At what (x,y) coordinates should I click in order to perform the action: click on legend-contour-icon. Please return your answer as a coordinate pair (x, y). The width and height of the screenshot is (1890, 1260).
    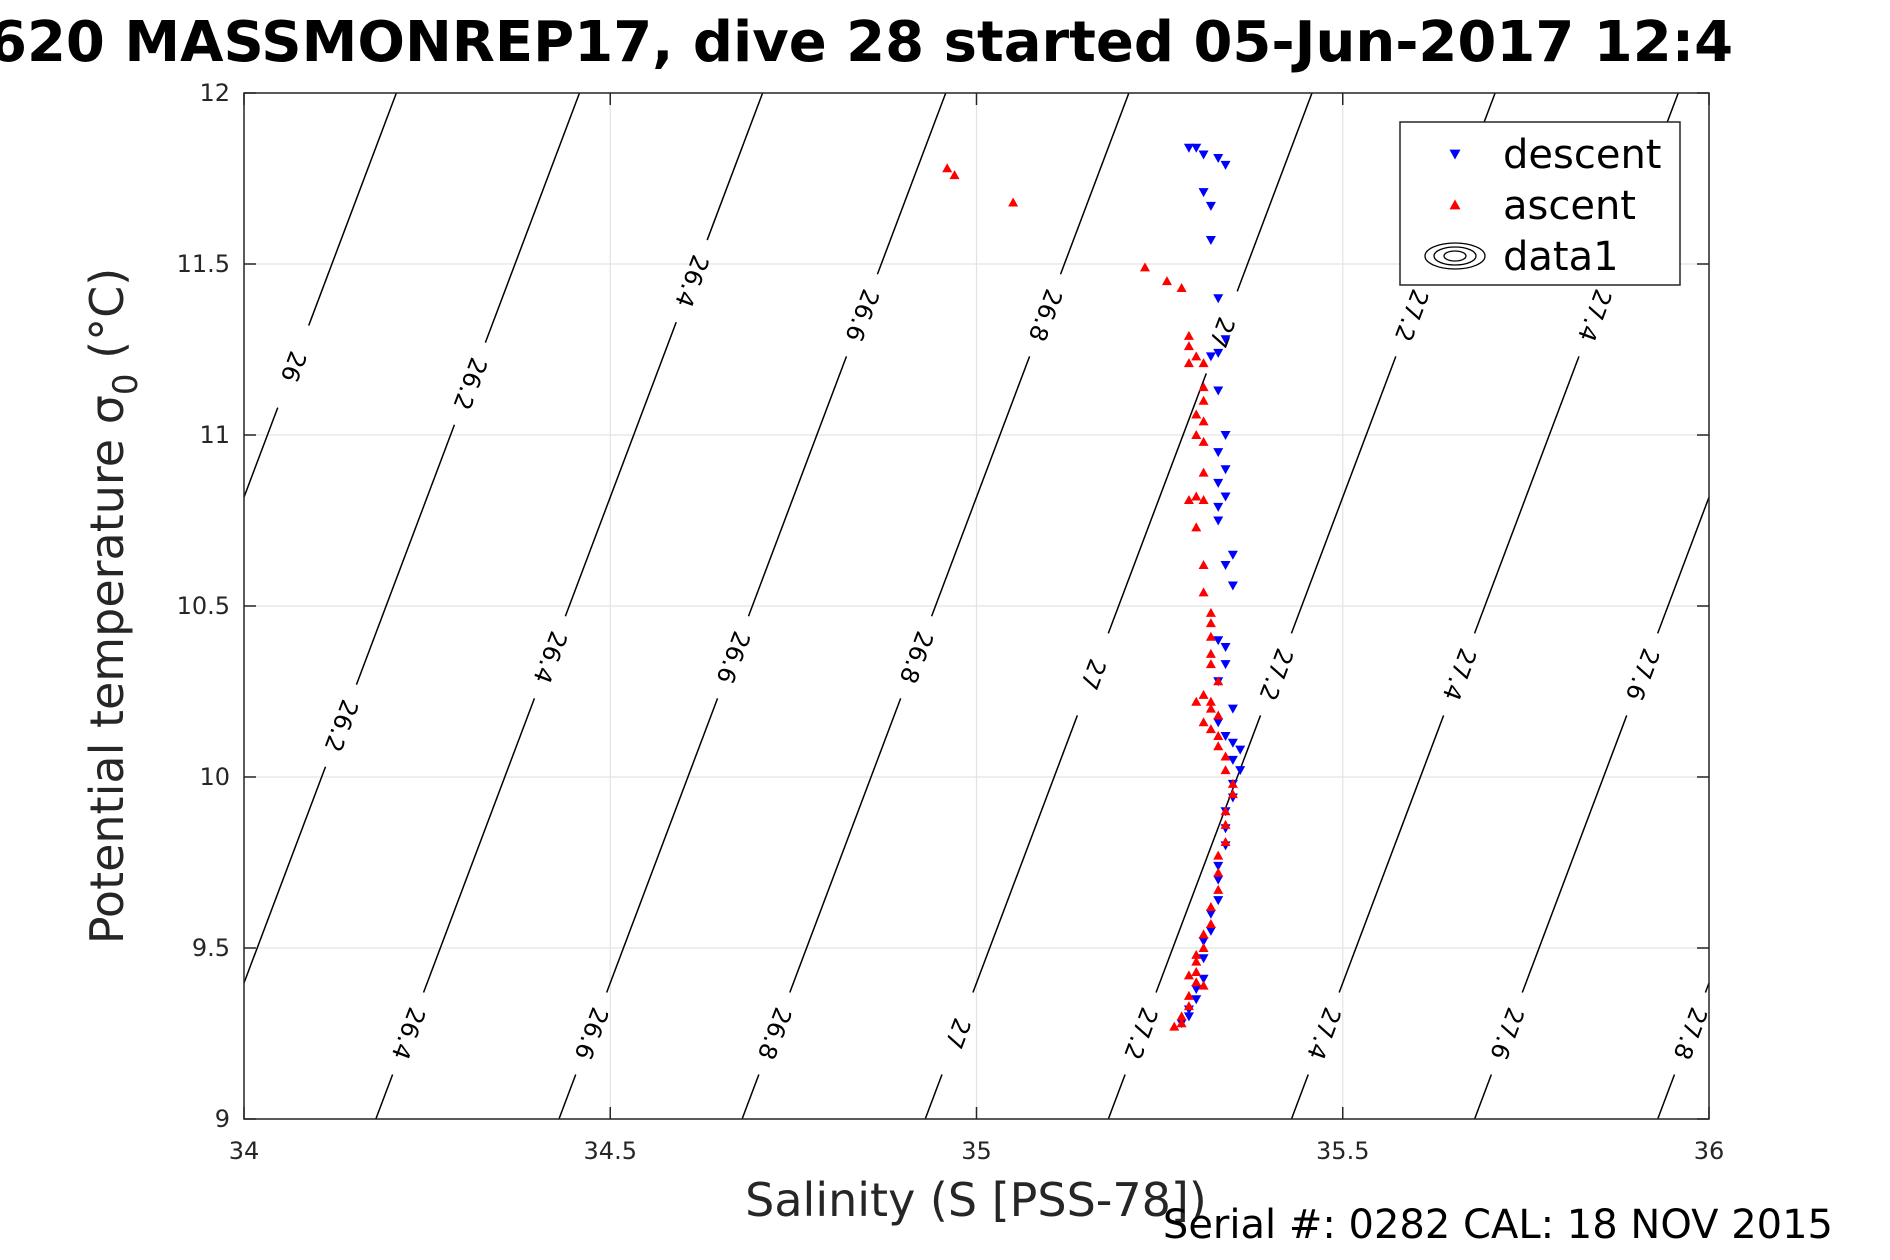
    Looking at the image, I should click on (1455, 256).